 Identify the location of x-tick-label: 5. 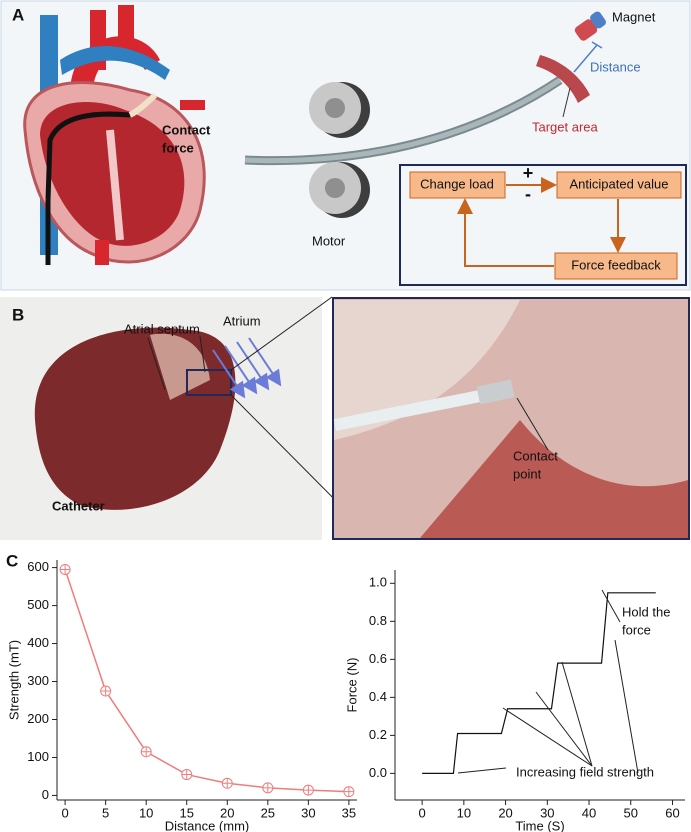
(105, 812).